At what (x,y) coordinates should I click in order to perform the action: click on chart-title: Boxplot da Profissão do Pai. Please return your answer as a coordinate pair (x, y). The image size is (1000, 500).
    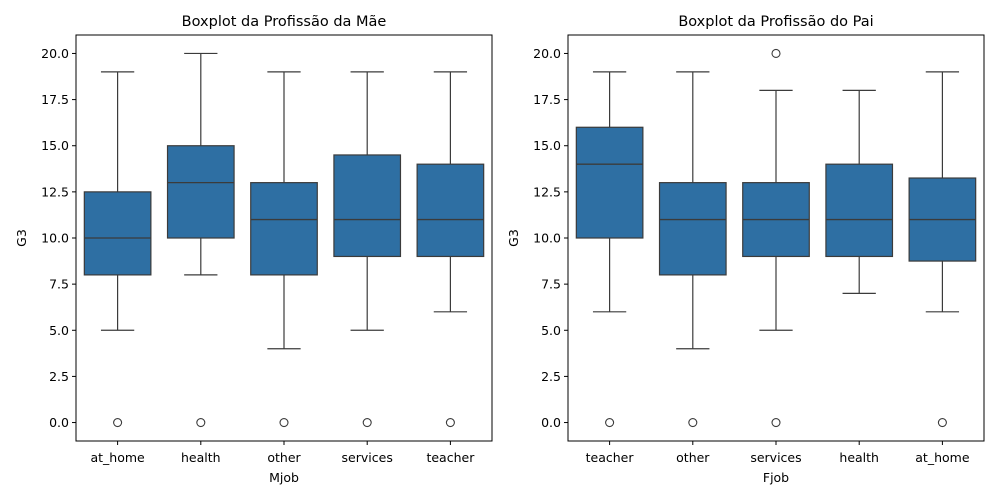
    Looking at the image, I should click on (775, 22).